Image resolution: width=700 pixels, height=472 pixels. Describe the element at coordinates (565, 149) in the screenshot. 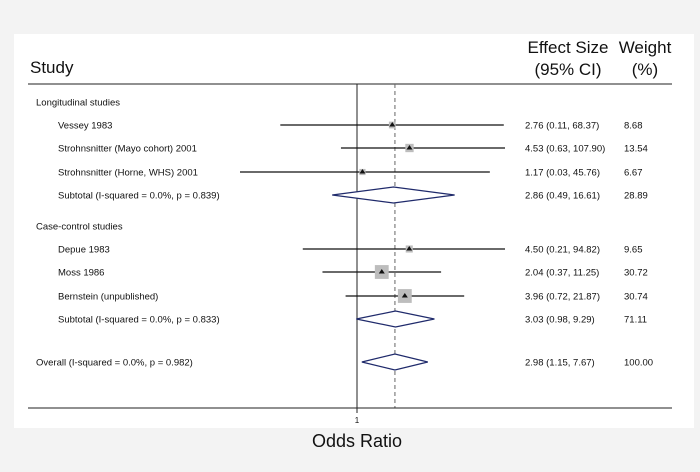

I see `study-ci-text: 4.53 (0.63, 107.90)` at that location.